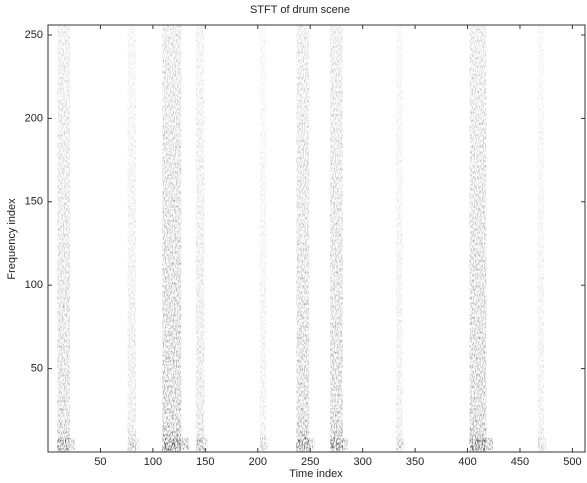 The image size is (587, 483). What do you see at coordinates (467, 462) in the screenshot?
I see `x-tick-label: 400` at bounding box center [467, 462].